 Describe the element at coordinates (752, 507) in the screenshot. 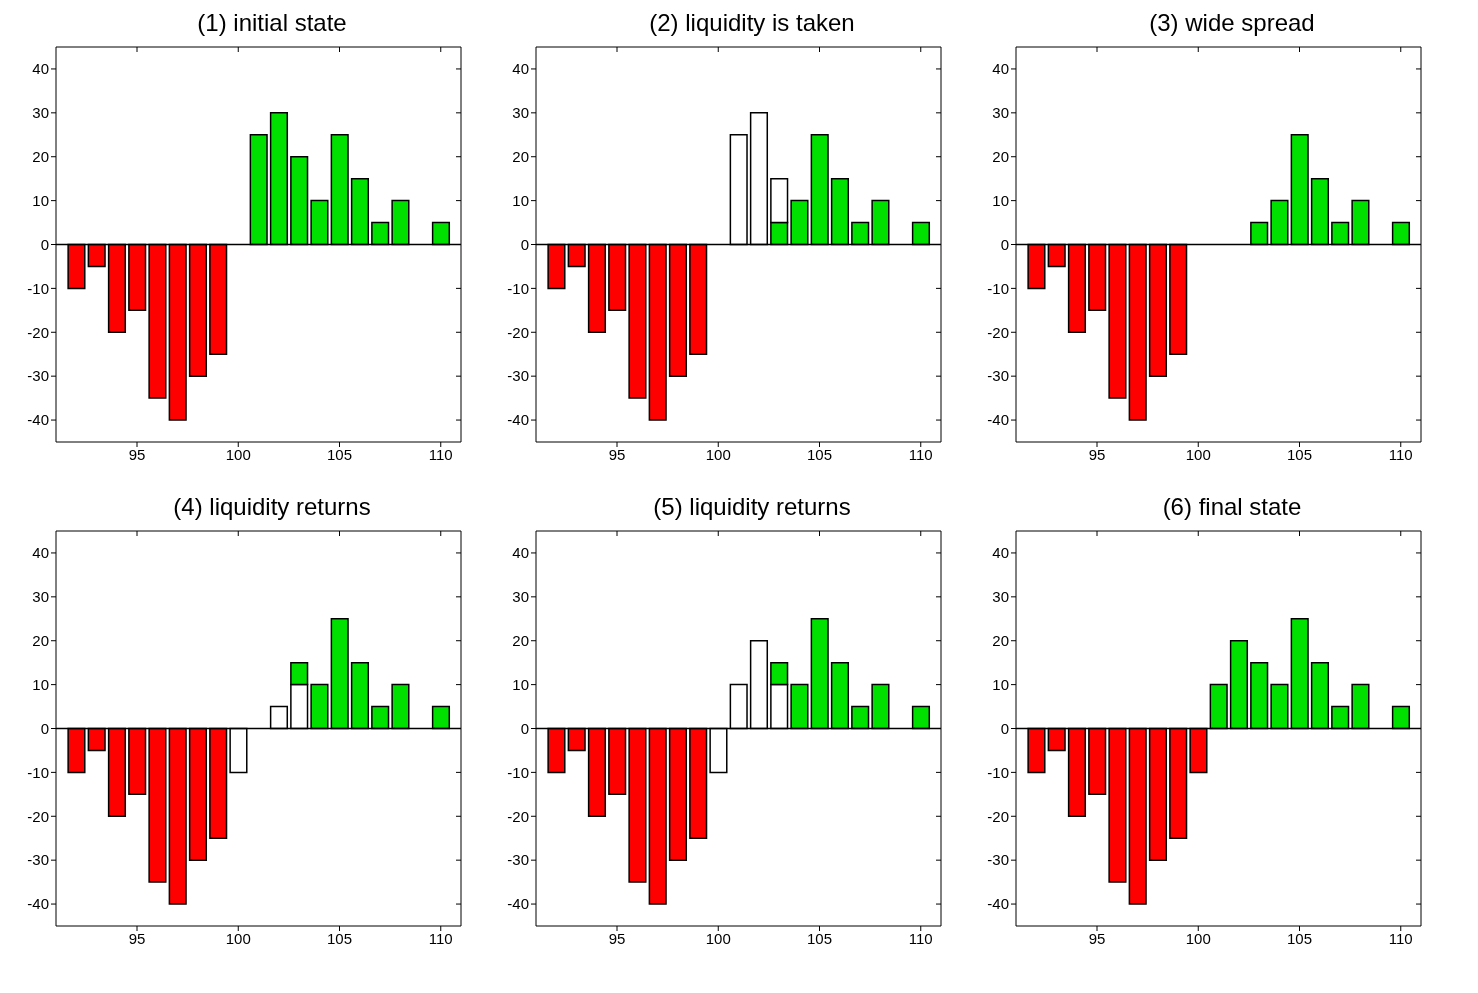

I see `chart-title: (5) liquidity returns` at that location.